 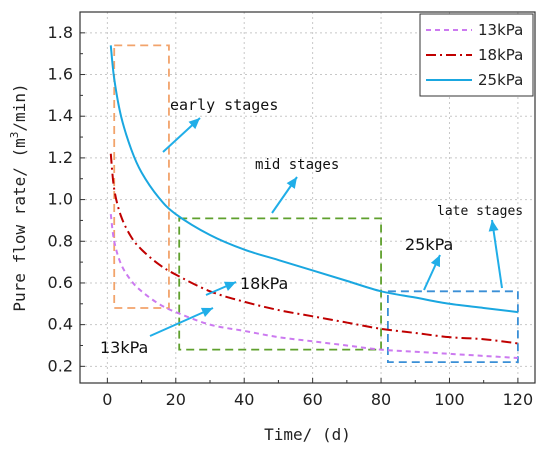 I want to click on y-tick-label: 0.6, so click(x=60, y=282).